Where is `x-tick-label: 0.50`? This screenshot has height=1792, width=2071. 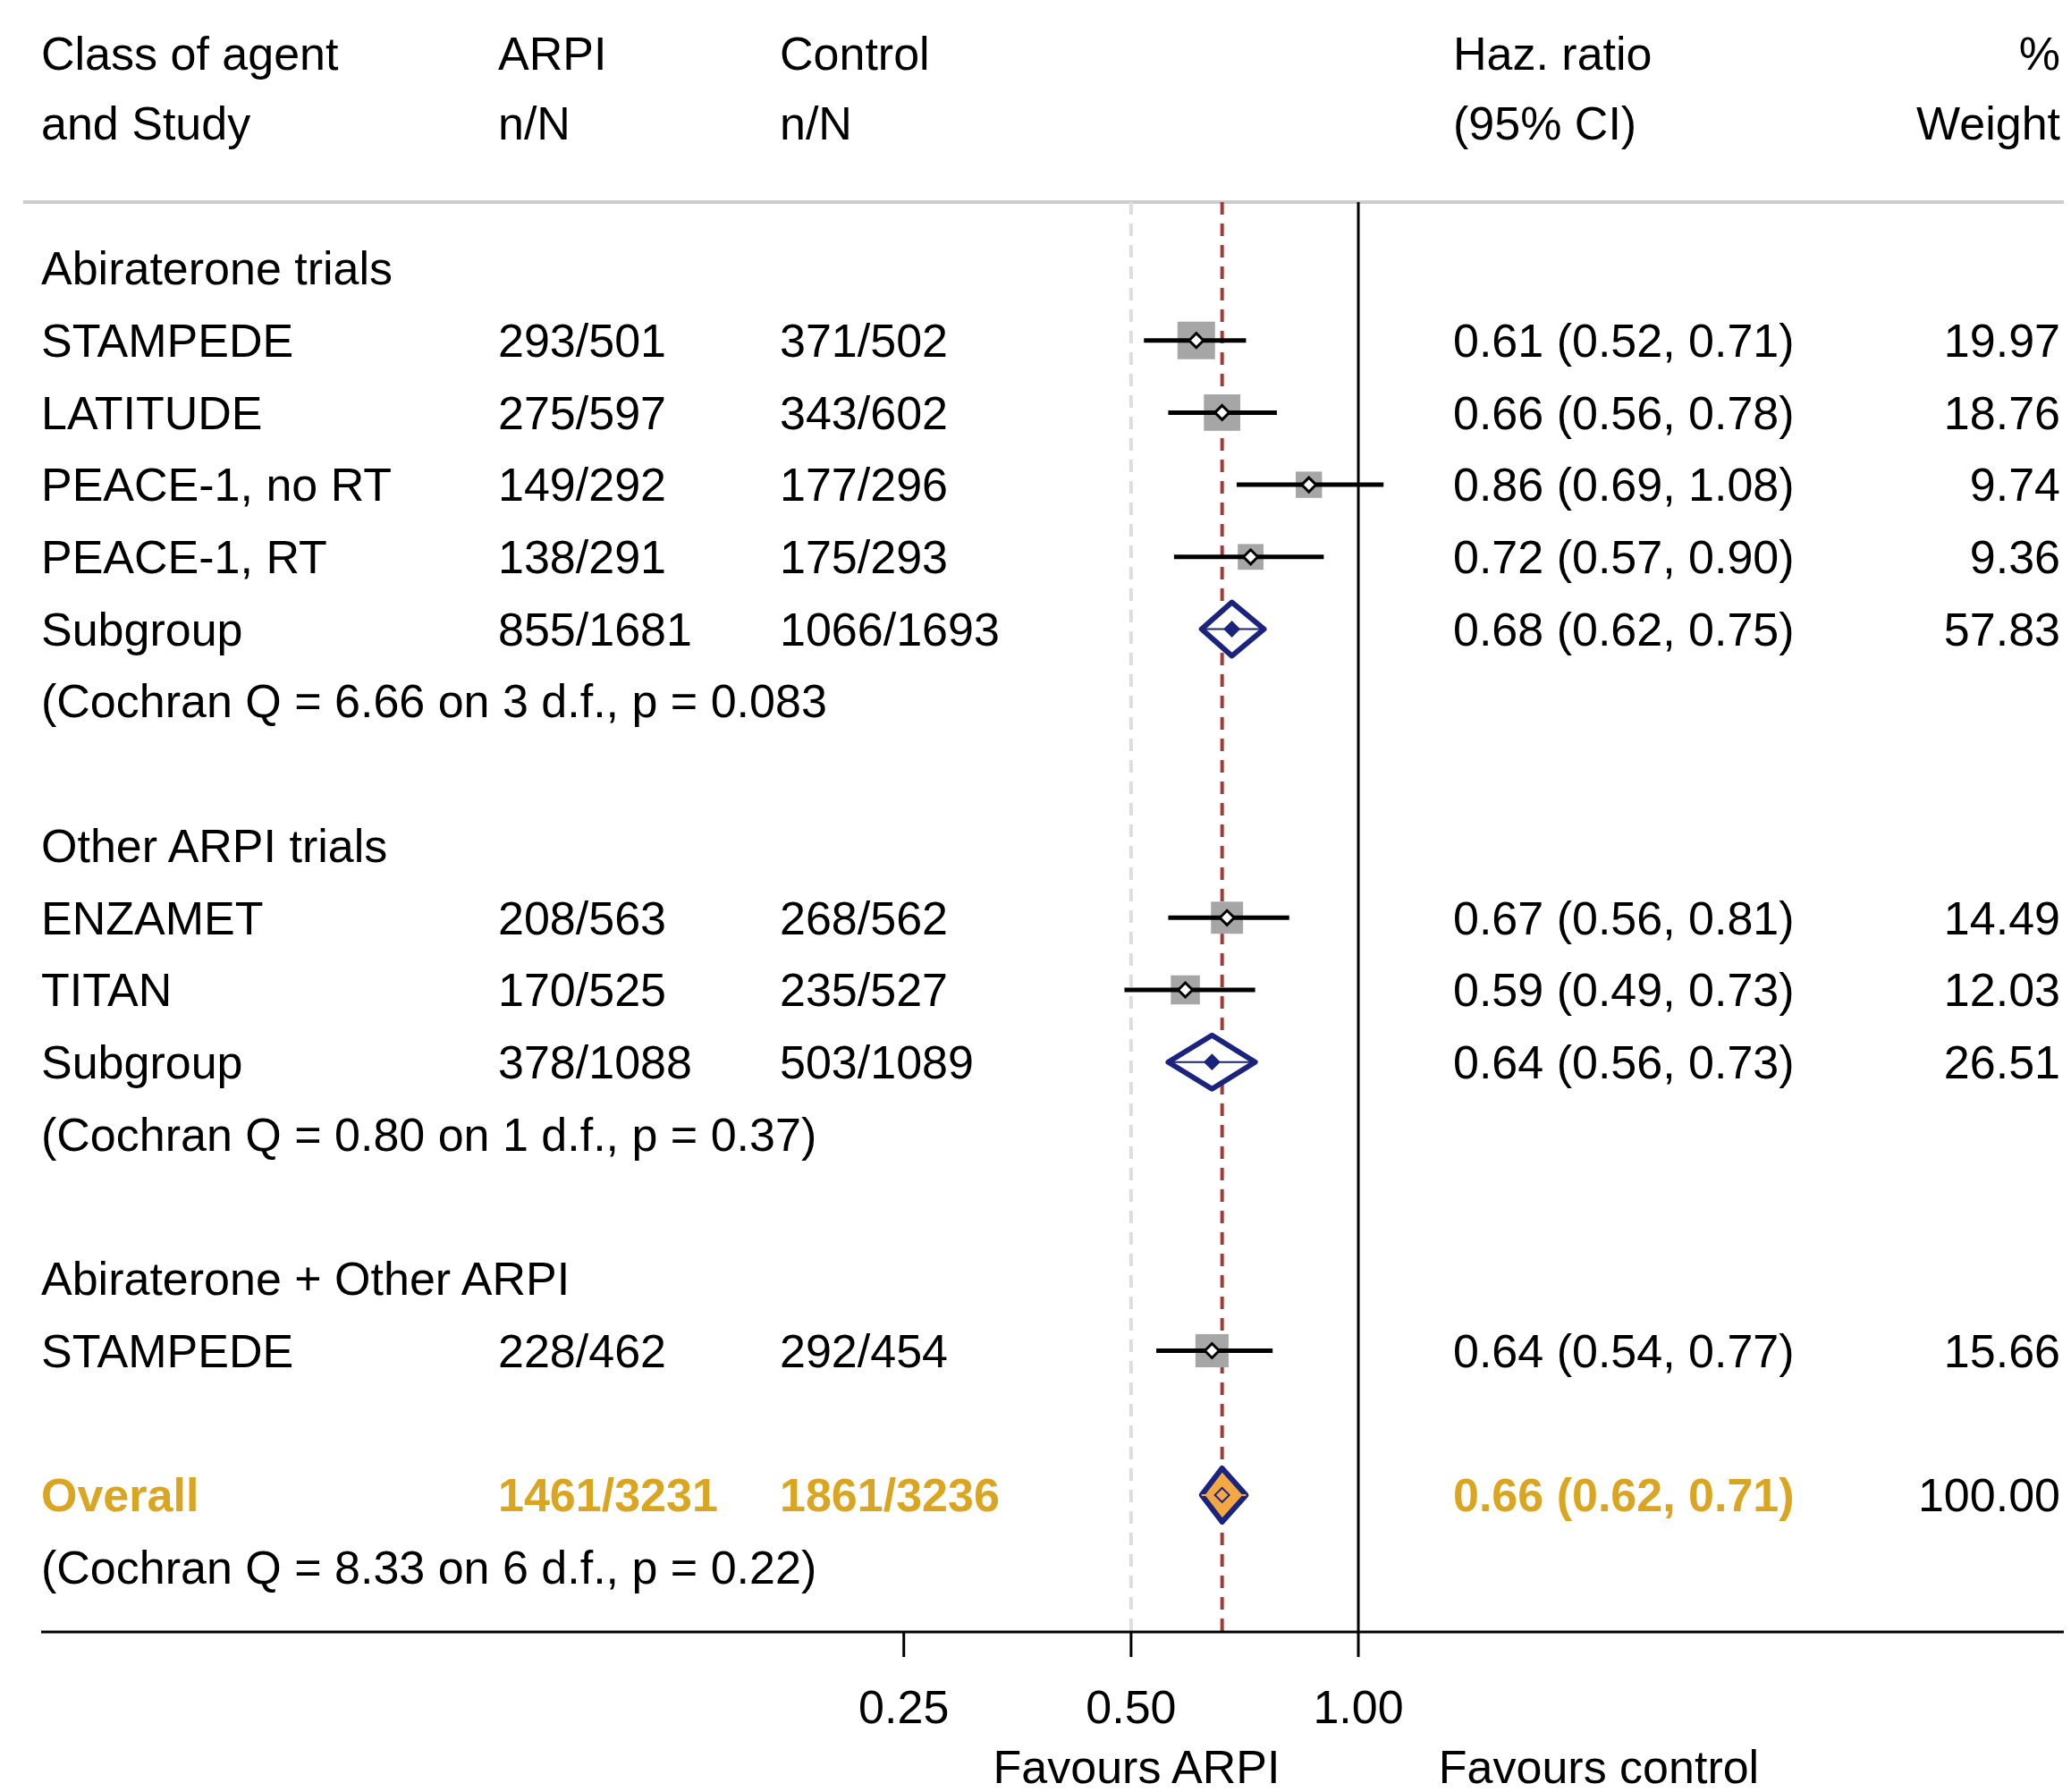
x-tick-label: 0.50 is located at coordinates (1131, 1707).